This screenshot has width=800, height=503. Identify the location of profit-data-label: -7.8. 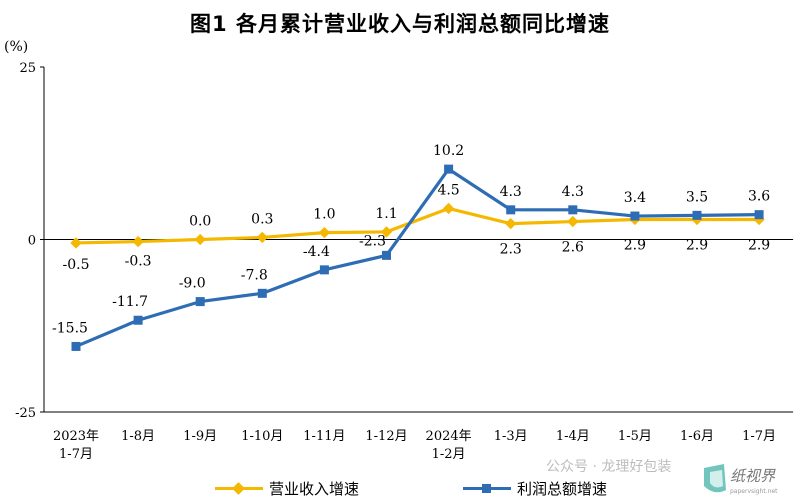
(254, 275).